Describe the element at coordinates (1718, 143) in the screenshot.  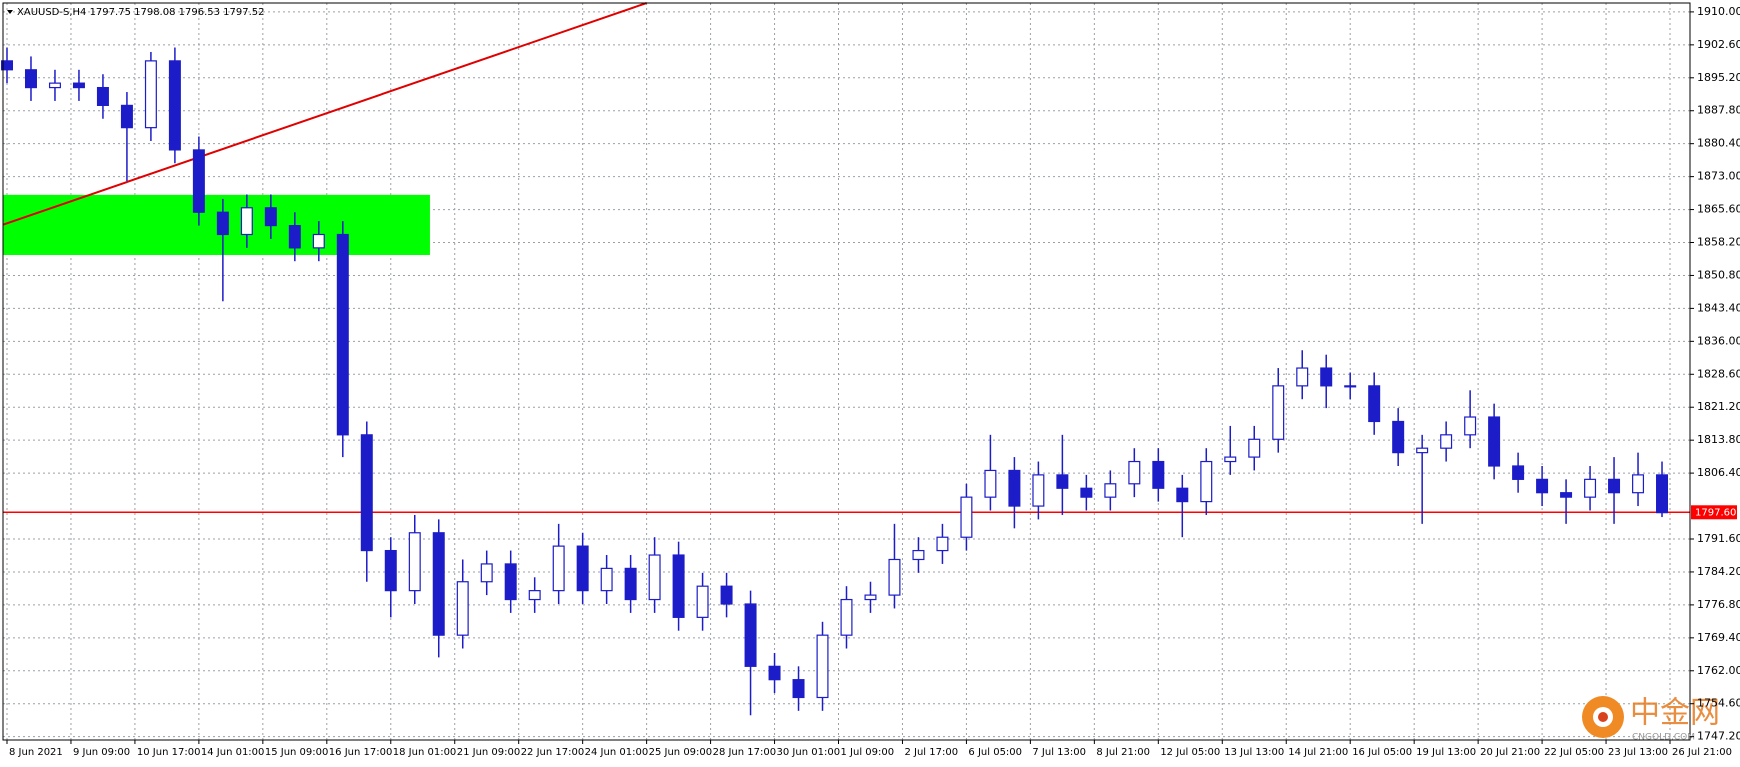
I see `y-tick-label: 1880.40` at that location.